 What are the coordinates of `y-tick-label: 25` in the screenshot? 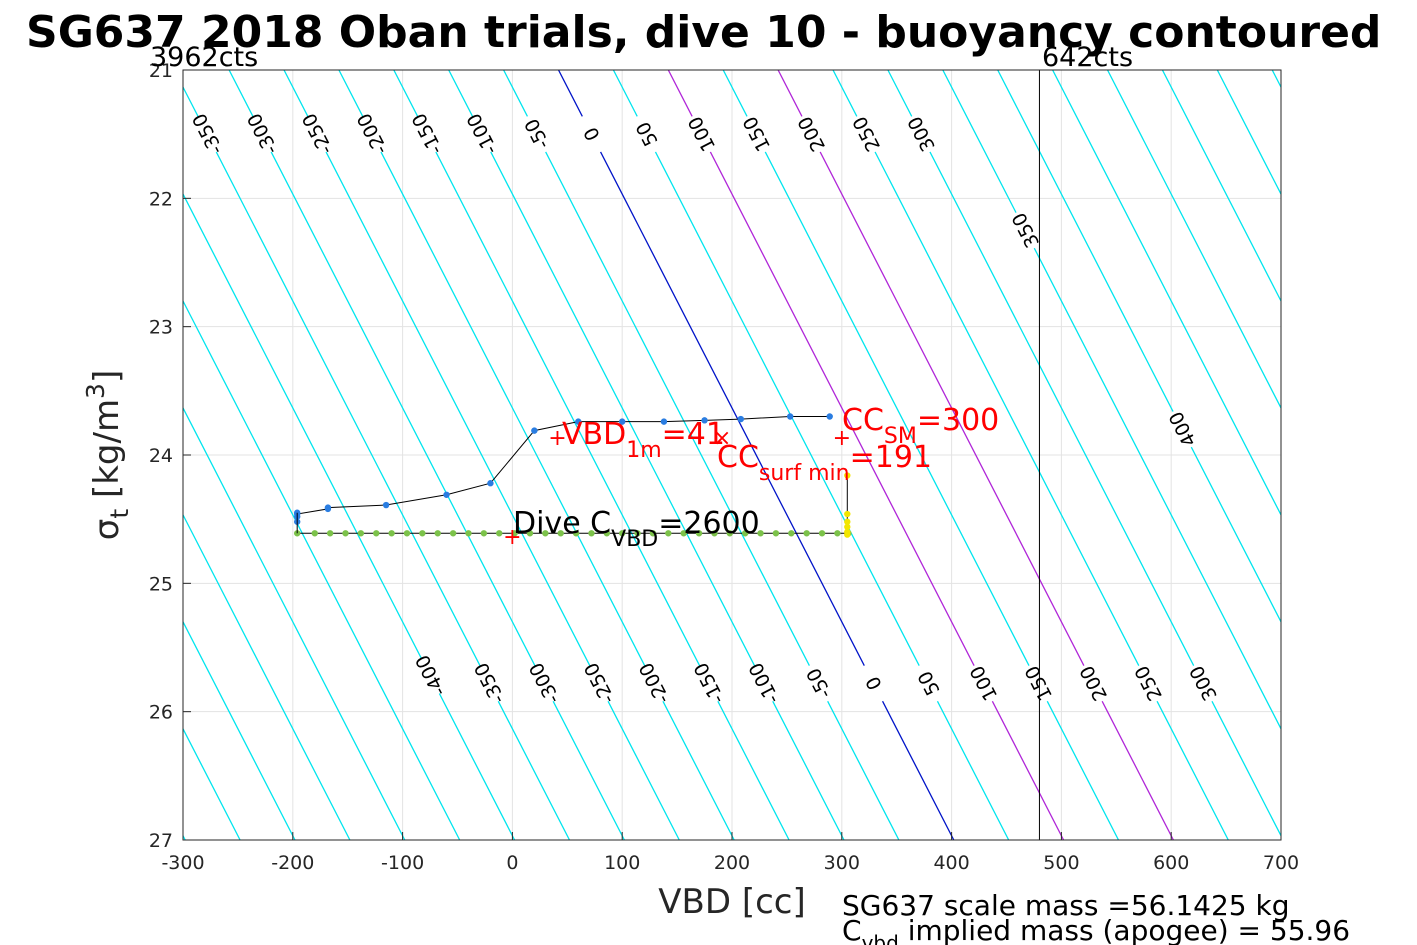 It's located at (161, 584).